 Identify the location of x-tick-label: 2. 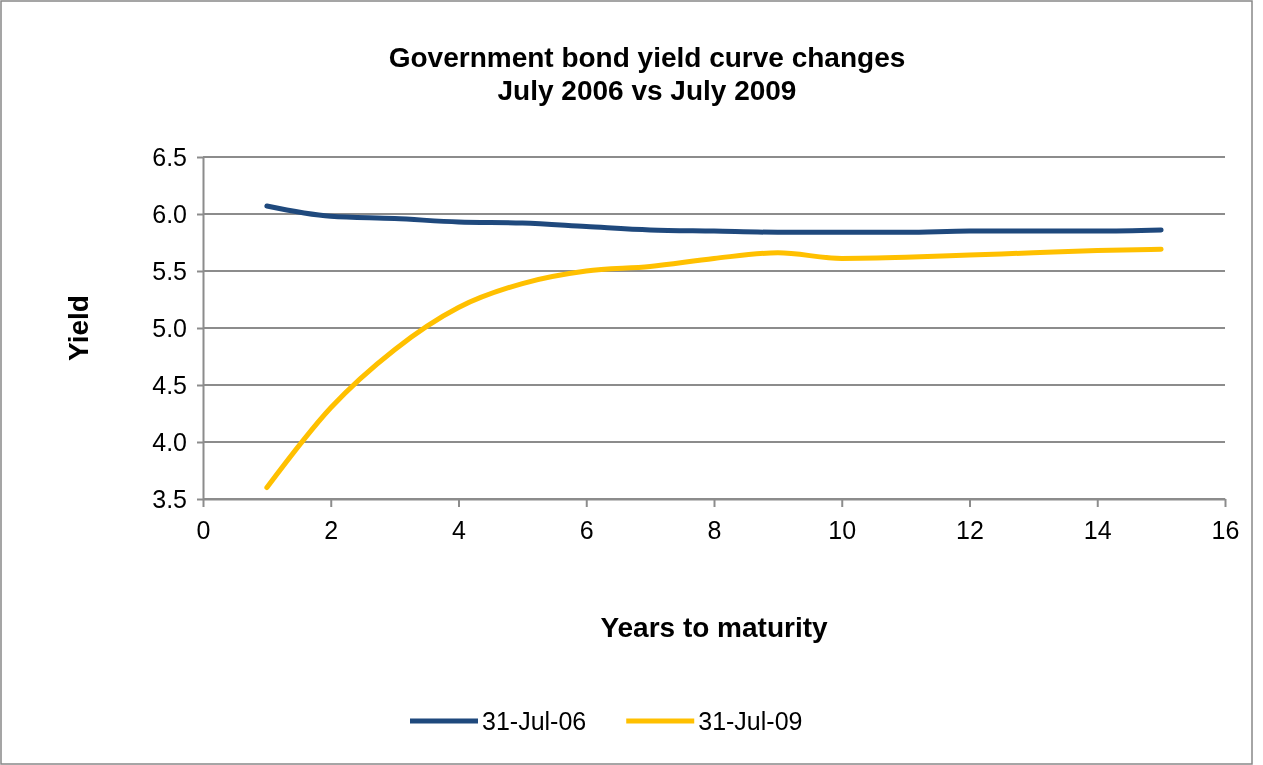
(331, 529).